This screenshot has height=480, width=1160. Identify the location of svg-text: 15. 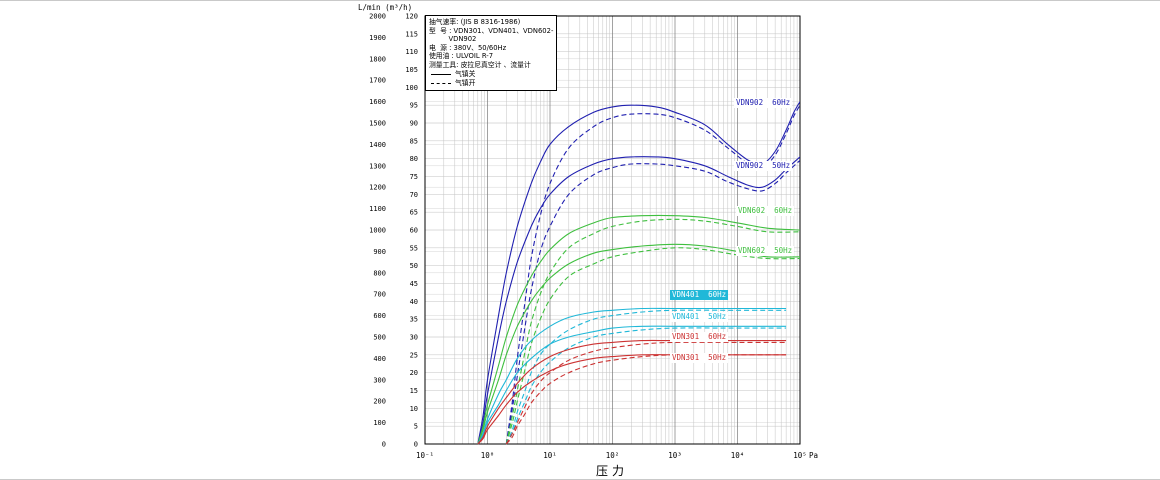
(414, 391).